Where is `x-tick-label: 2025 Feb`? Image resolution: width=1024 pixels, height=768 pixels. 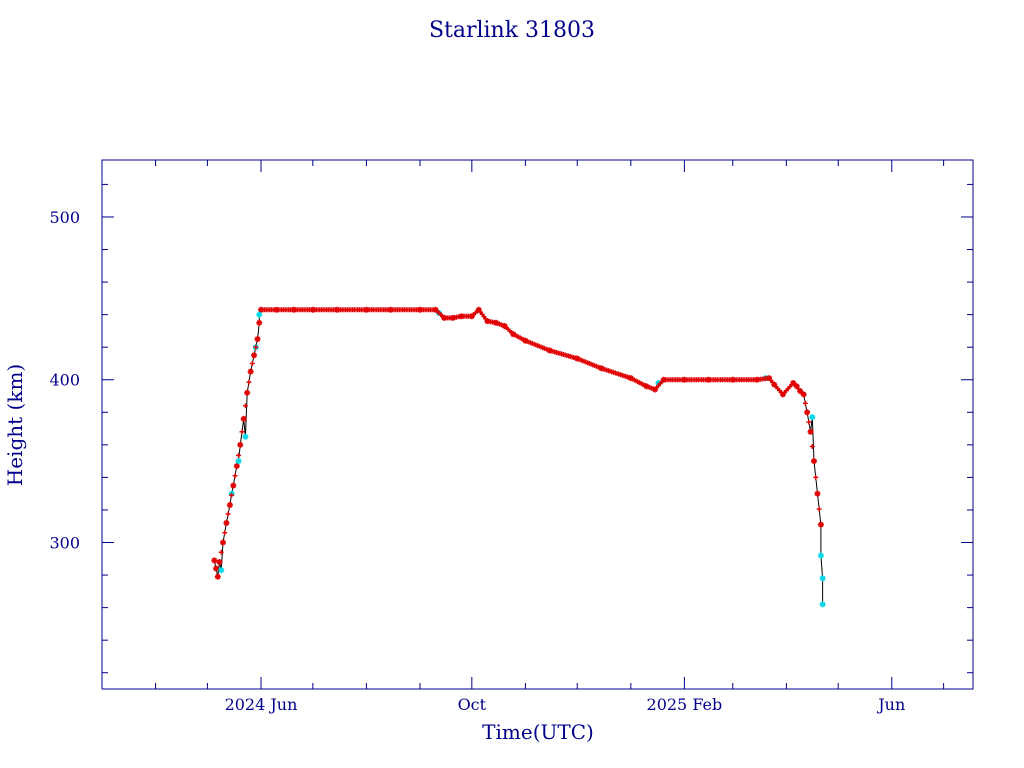 x-tick-label: 2025 Feb is located at coordinates (685, 704).